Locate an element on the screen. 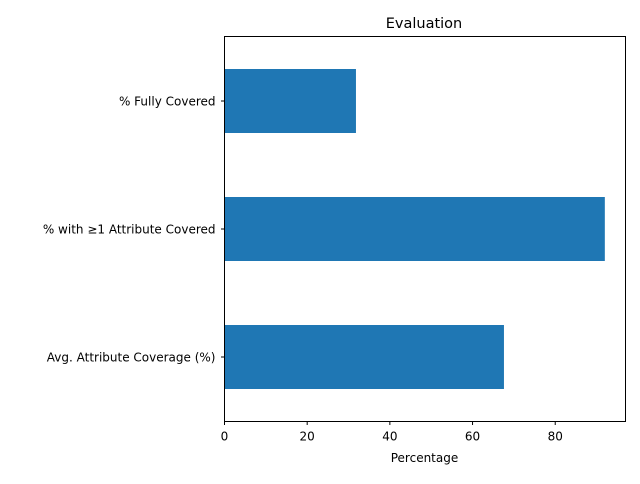  chart-title: Evaluation is located at coordinates (424, 24).